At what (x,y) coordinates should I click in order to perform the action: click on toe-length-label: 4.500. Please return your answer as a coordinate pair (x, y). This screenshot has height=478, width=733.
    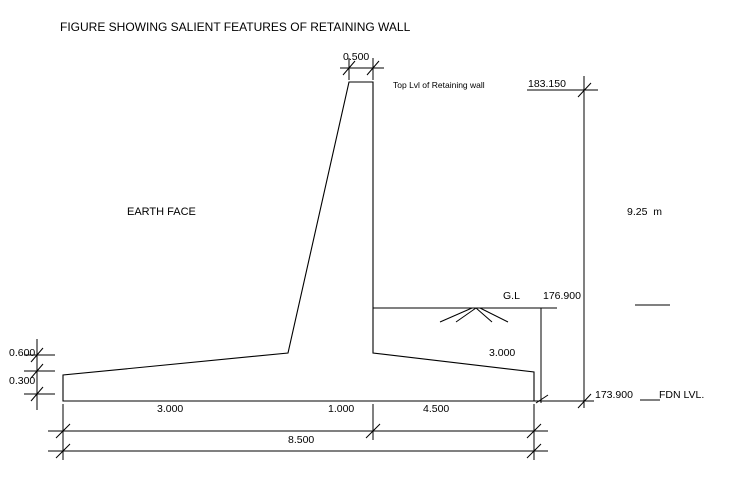
    Looking at the image, I should click on (436, 409).